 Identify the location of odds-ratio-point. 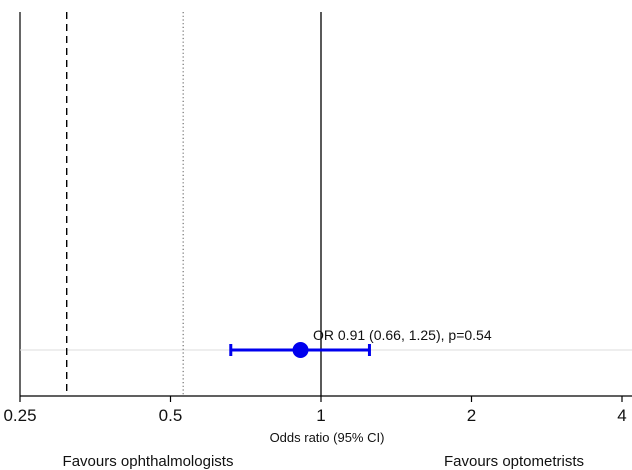
(300, 350).